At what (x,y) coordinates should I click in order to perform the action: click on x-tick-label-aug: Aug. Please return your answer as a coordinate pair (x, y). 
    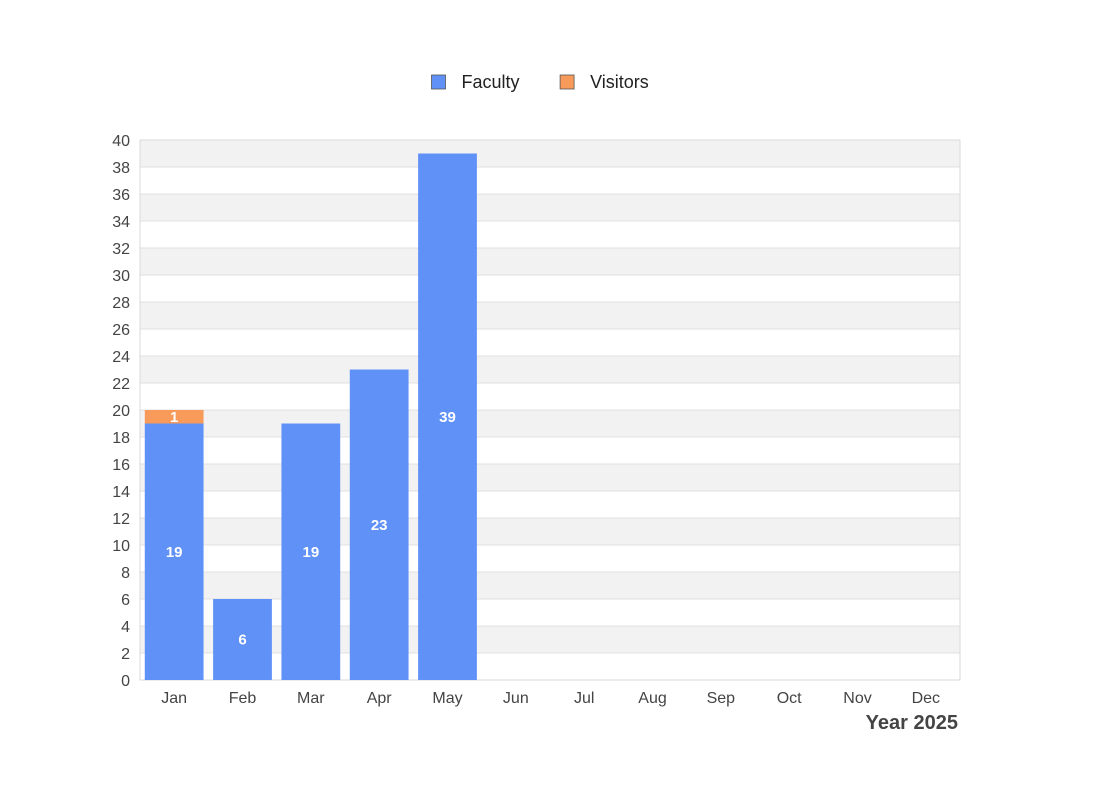
    Looking at the image, I should click on (652, 698).